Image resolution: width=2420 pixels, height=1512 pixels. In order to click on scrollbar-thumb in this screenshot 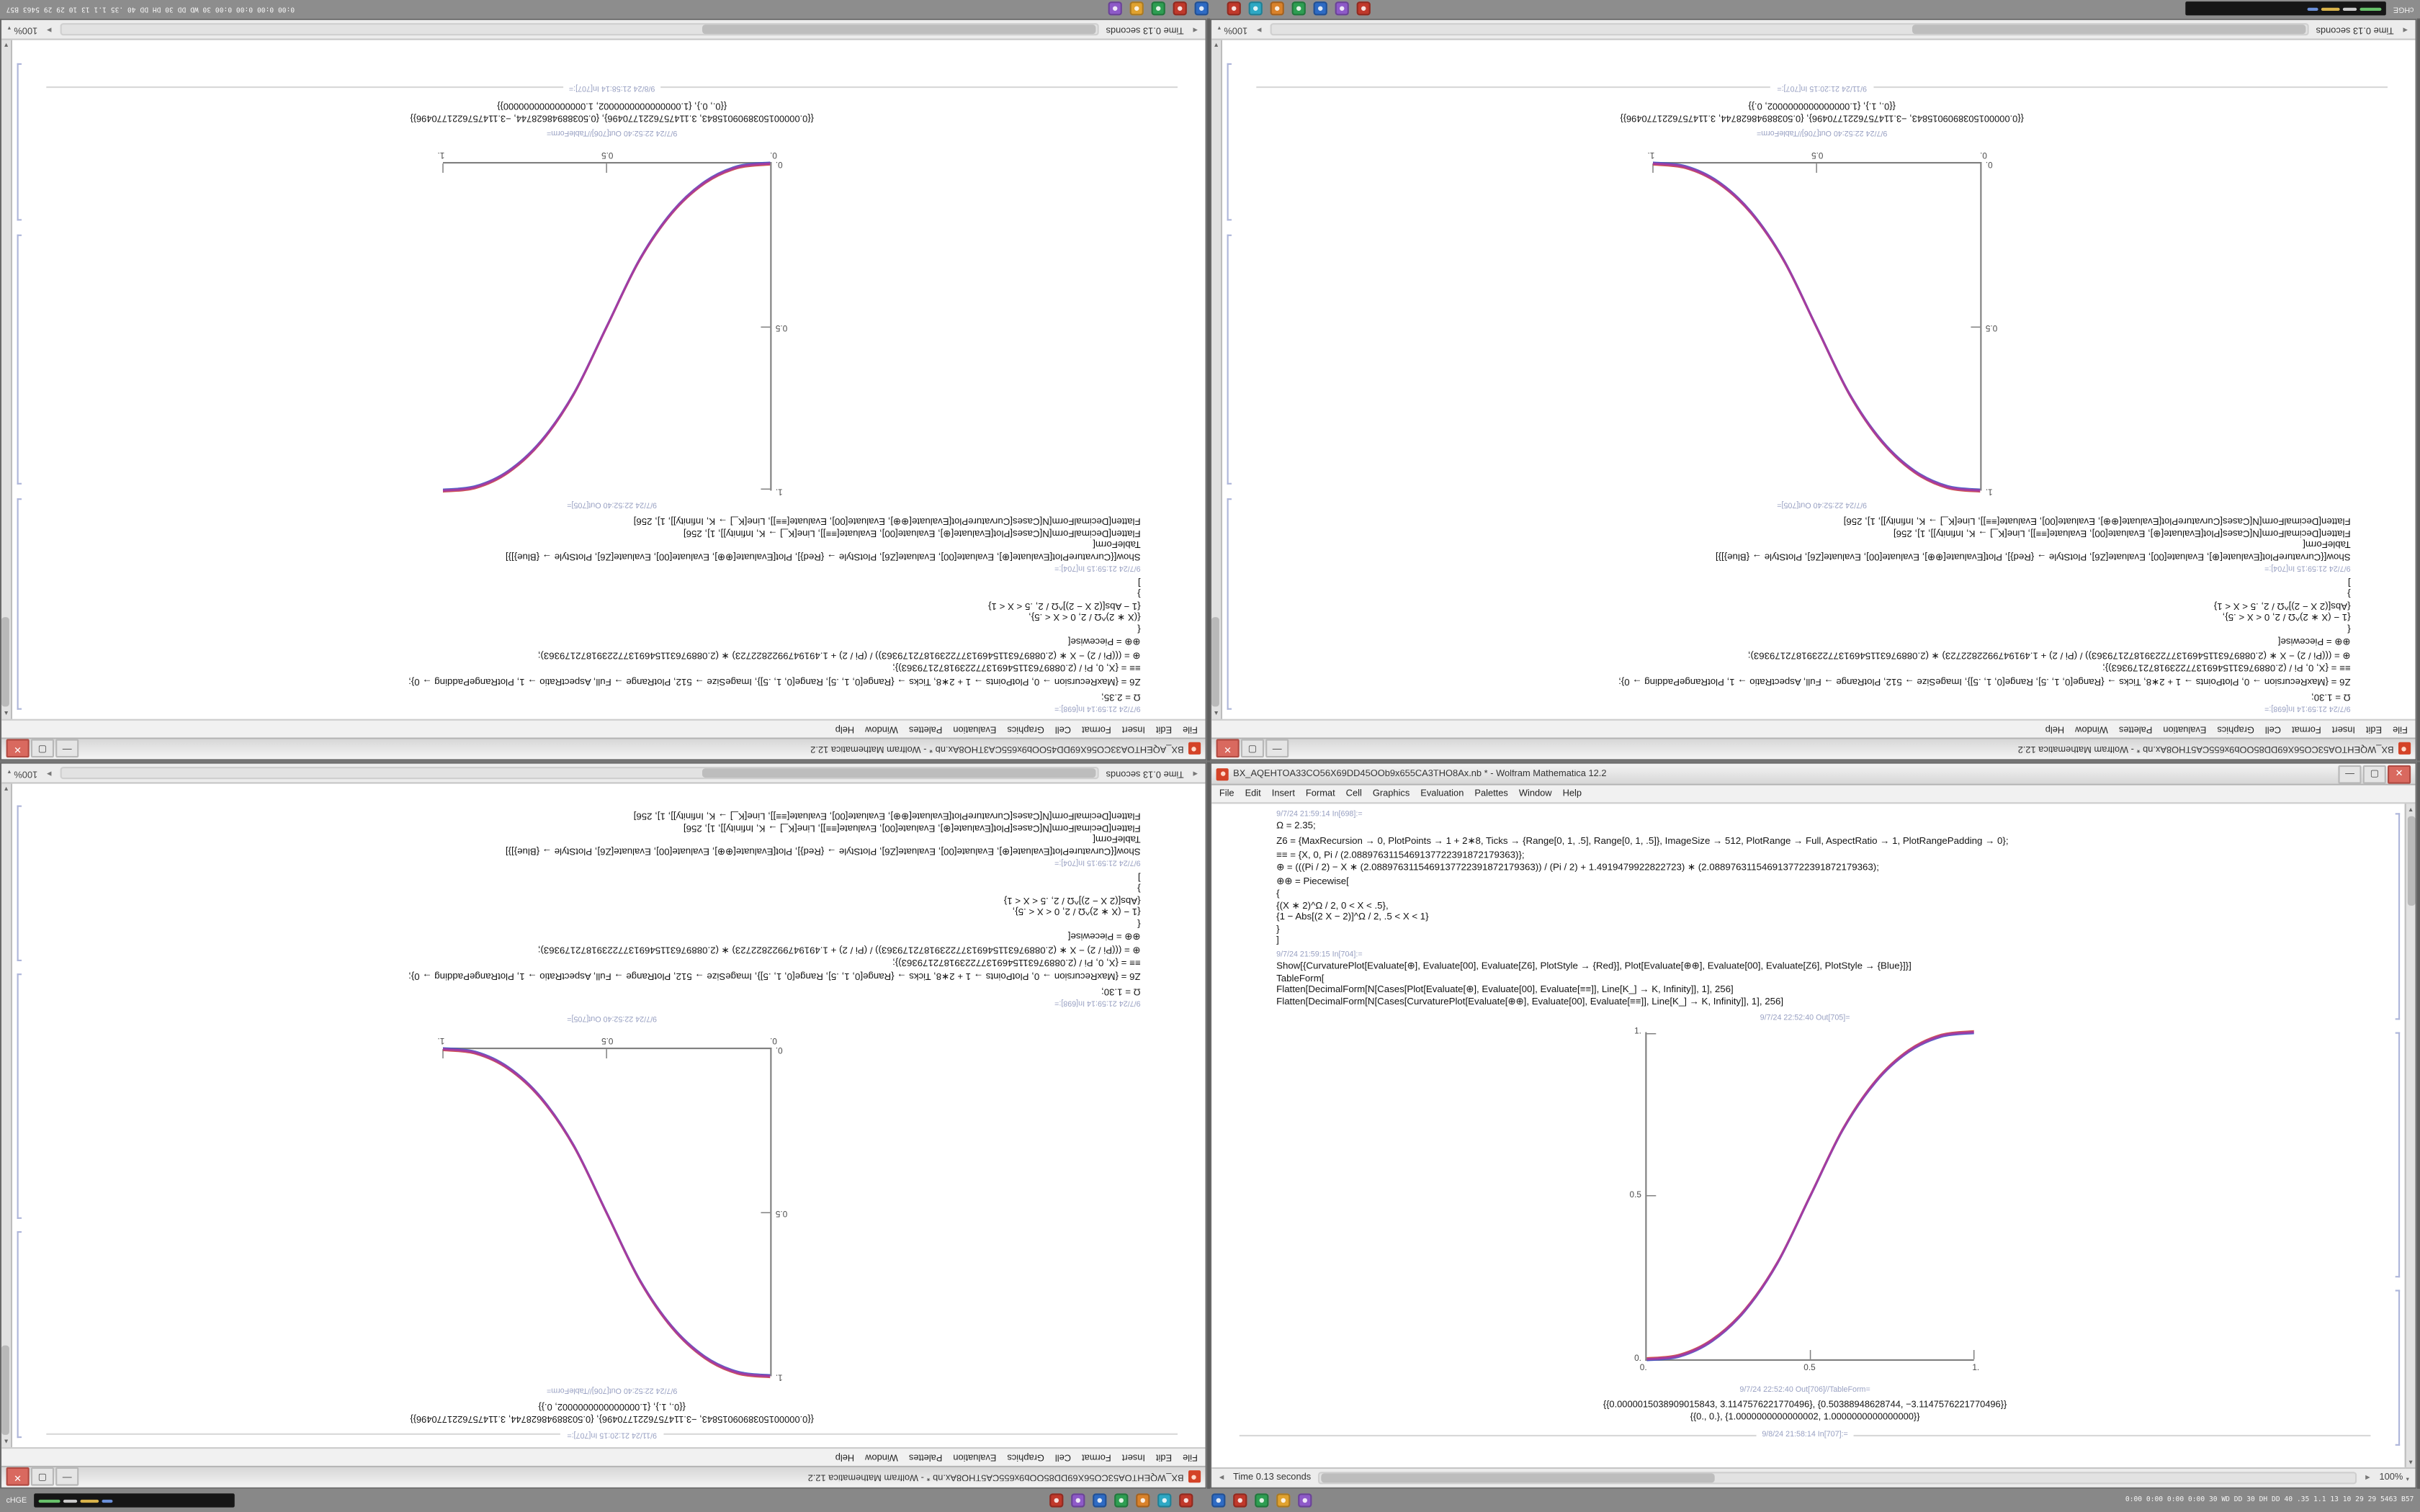, I will do `click(6, 662)`.